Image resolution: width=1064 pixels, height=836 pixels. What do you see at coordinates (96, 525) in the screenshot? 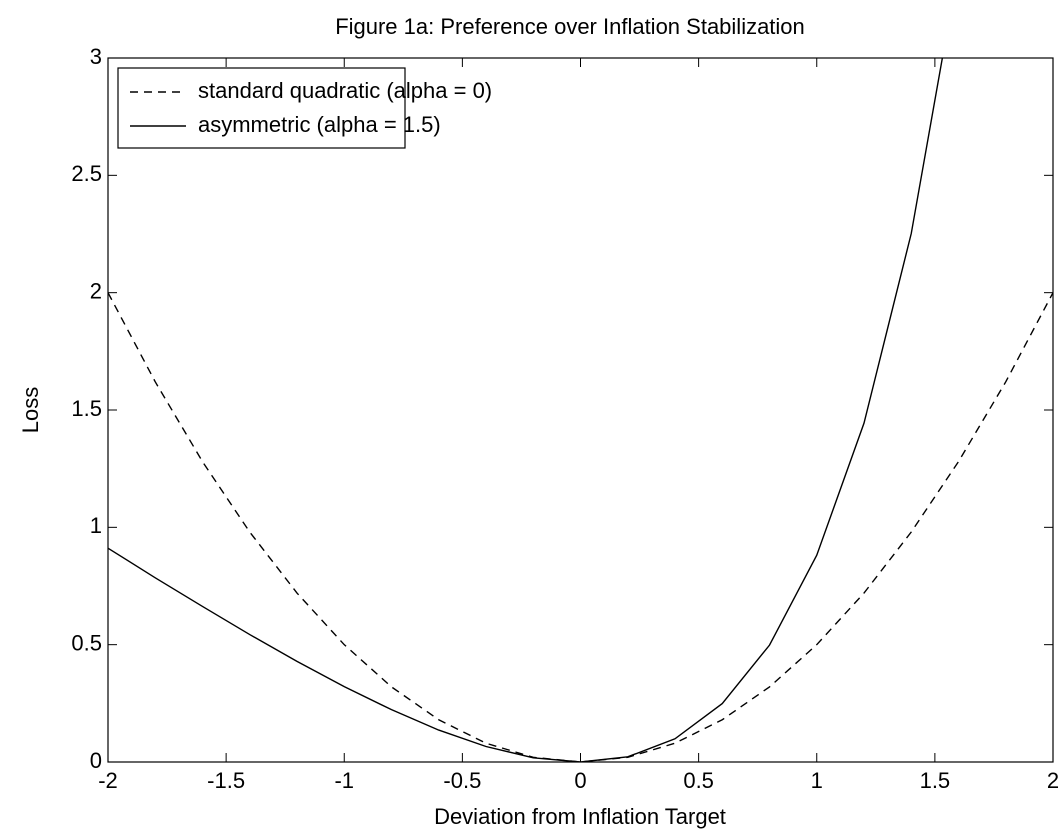
I see `y-tick-label: 1` at bounding box center [96, 525].